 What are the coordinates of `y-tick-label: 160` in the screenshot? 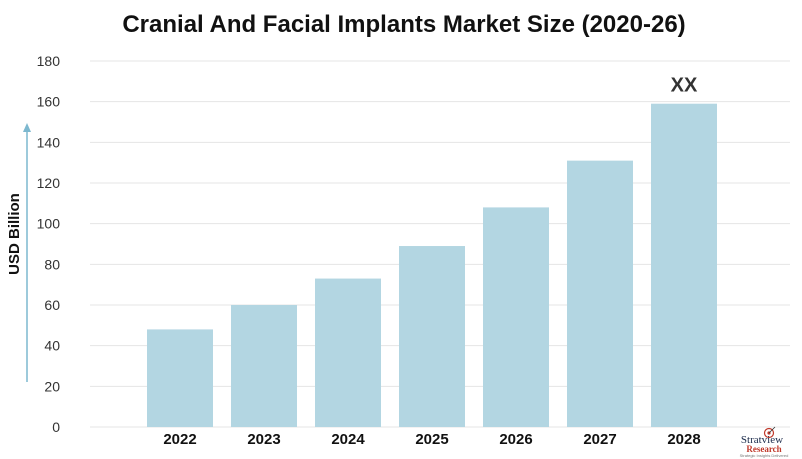 It's located at (49, 102).